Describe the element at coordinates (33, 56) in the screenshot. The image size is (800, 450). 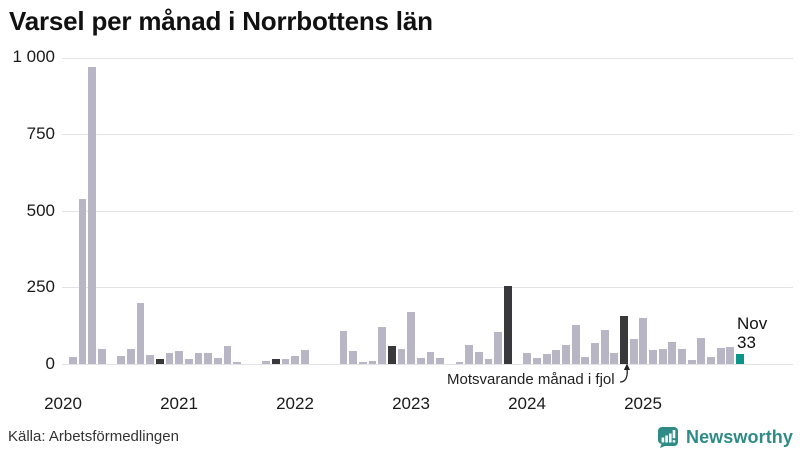
I see `y-axis-tick-1000: 1 000` at that location.